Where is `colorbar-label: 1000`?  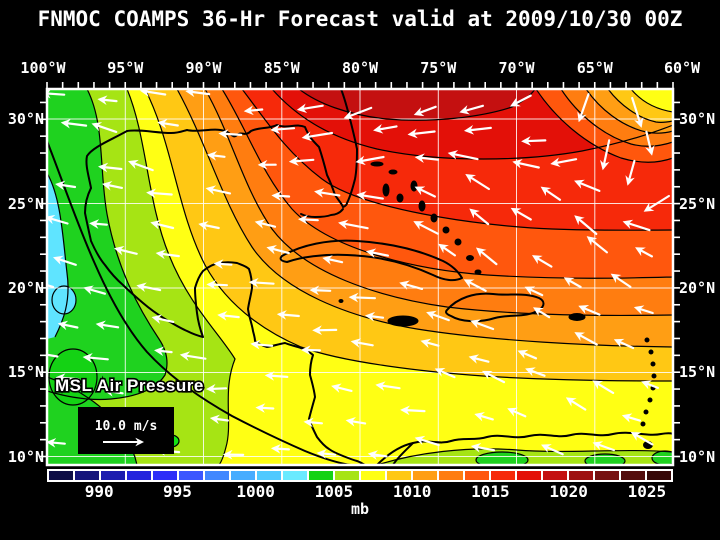
colorbar-label: 1000 is located at coordinates (255, 491).